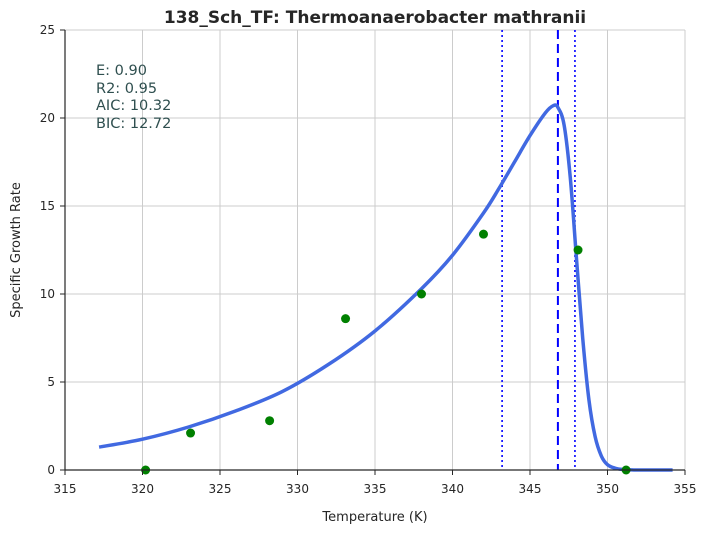  What do you see at coordinates (685, 489) in the screenshot?
I see `x-tick-label: 355` at bounding box center [685, 489].